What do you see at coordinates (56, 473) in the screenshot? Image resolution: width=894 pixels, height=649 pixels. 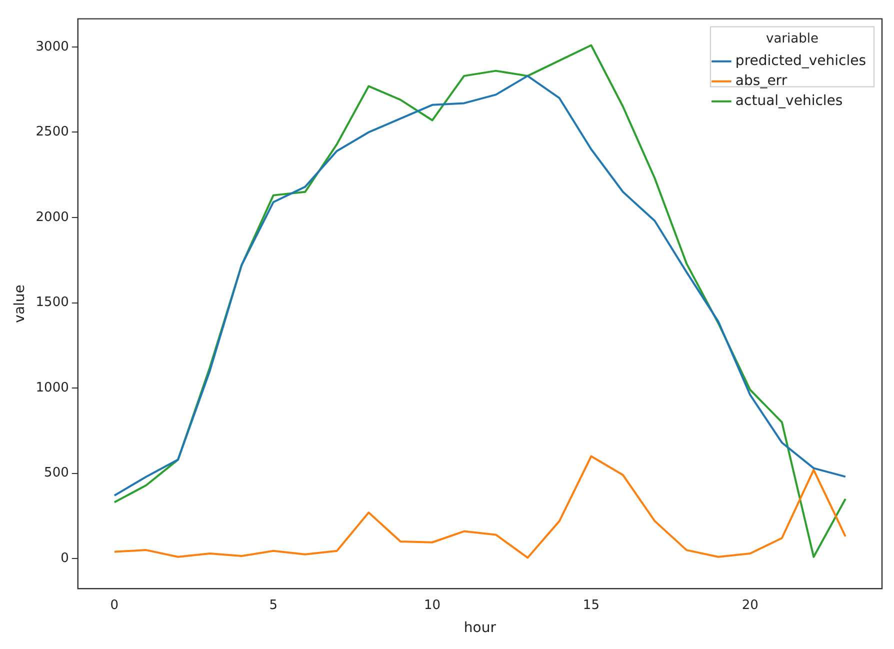 I see `y-tick-label: 500` at bounding box center [56, 473].